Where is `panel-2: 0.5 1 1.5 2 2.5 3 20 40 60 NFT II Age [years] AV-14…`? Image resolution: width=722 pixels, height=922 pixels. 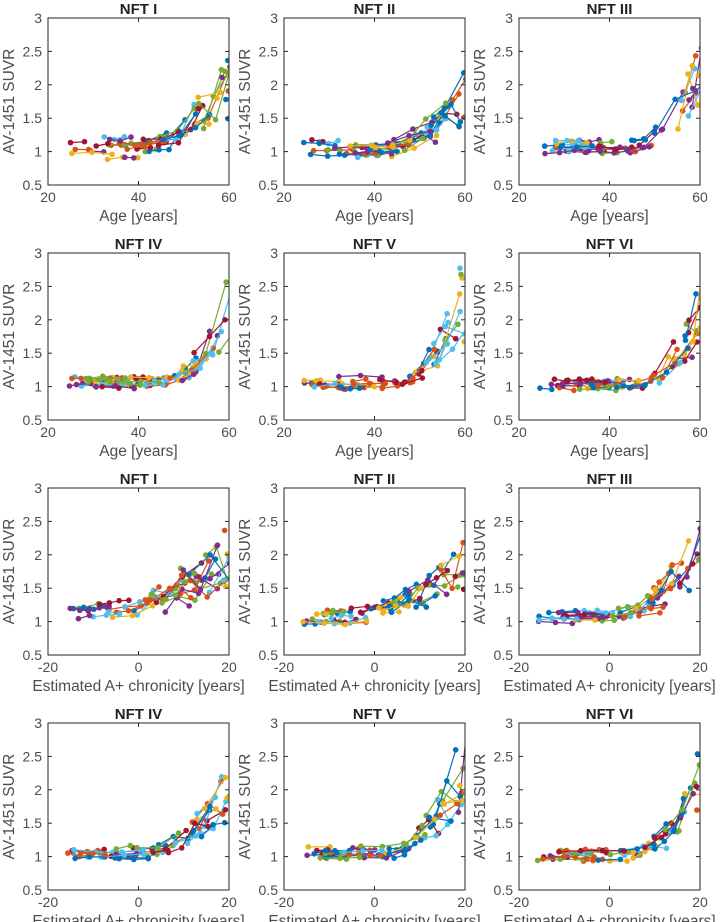 panel-2: 0.5 1 1.5 2 2.5 3 20 40 60 NFT II Age [years] AV-14… is located at coordinates (355, 113).